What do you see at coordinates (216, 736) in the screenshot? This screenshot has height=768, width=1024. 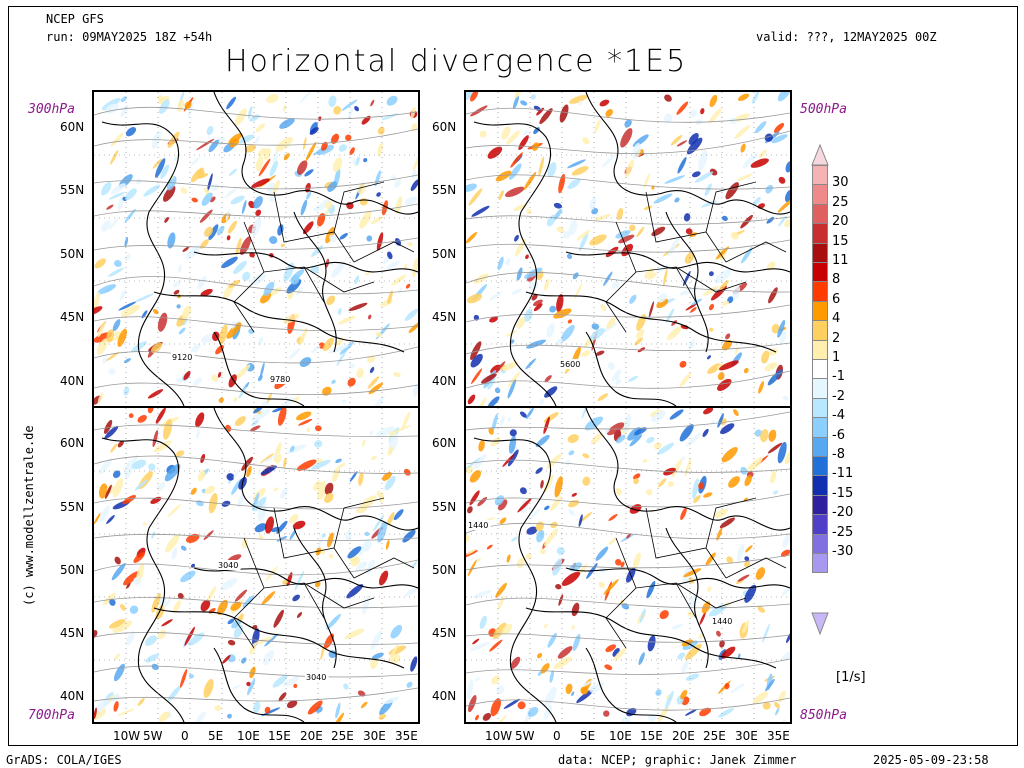 I see `lon-label: 5E` at bounding box center [216, 736].